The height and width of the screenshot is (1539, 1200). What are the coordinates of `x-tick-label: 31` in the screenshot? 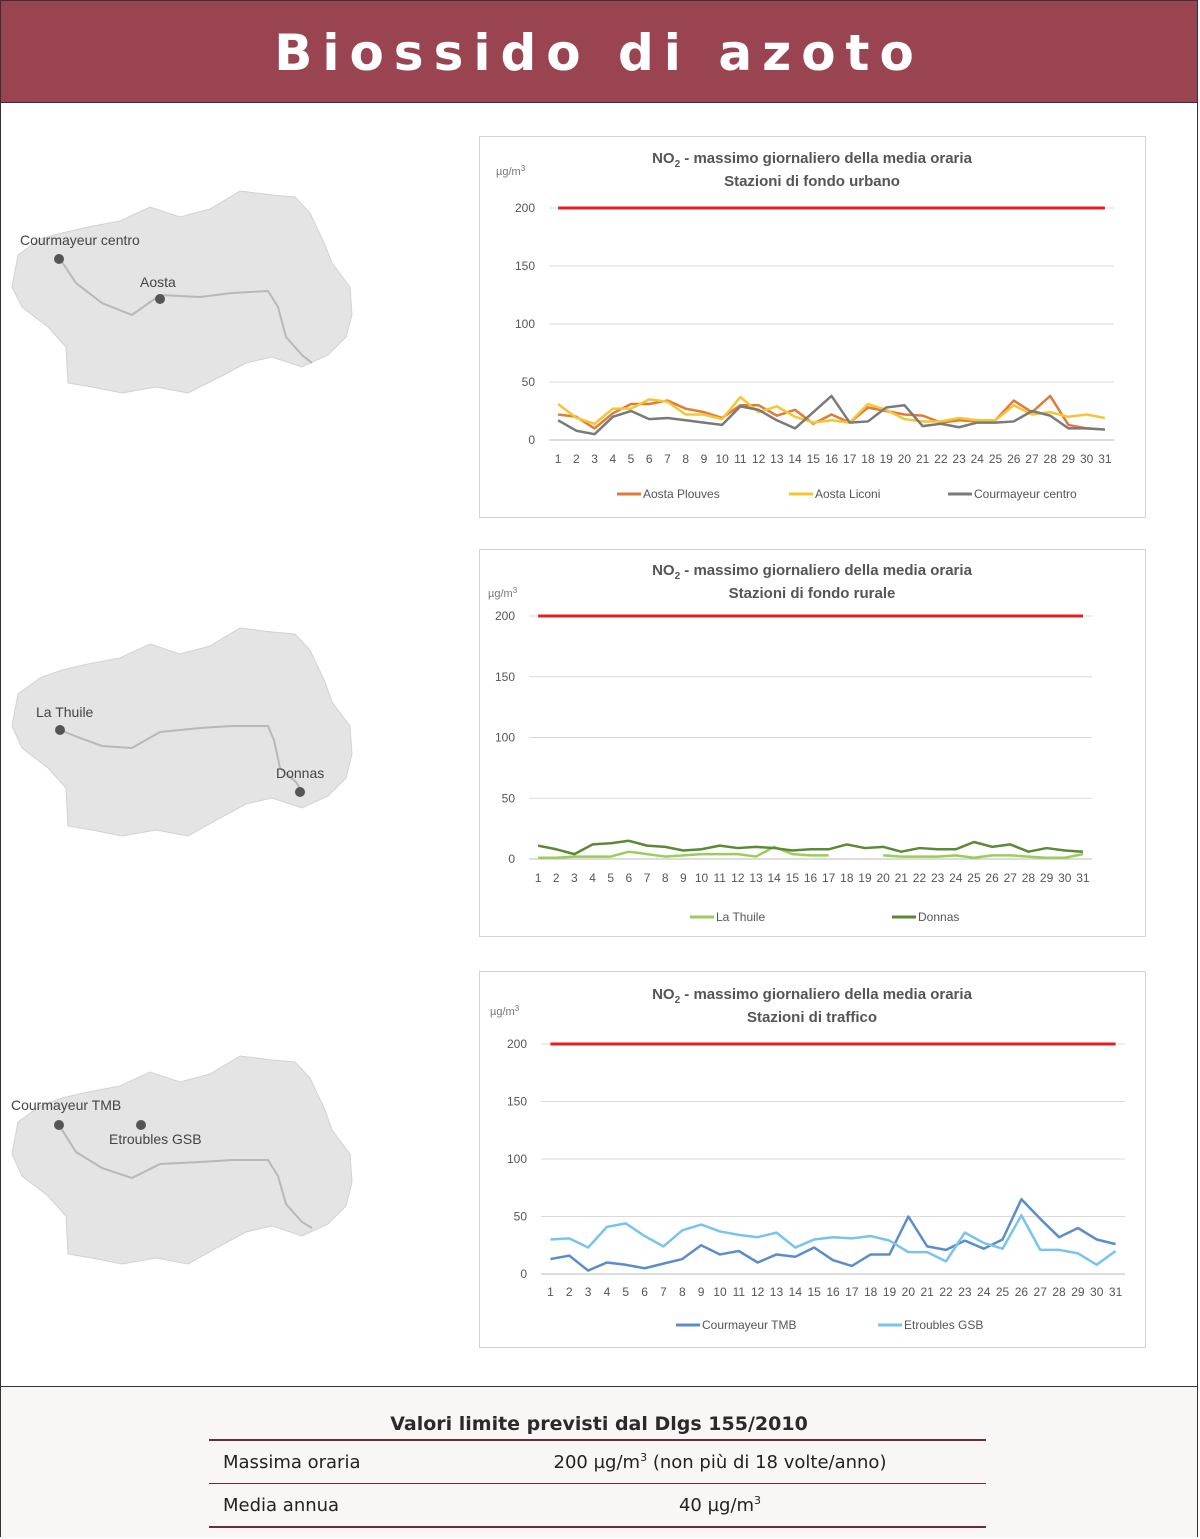 It's located at (1105, 459).